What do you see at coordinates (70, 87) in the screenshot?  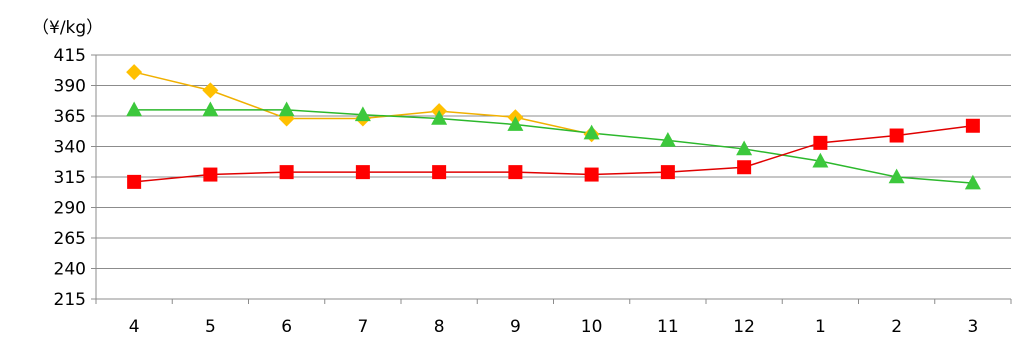 I see `y-tick-label: 390` at bounding box center [70, 87].